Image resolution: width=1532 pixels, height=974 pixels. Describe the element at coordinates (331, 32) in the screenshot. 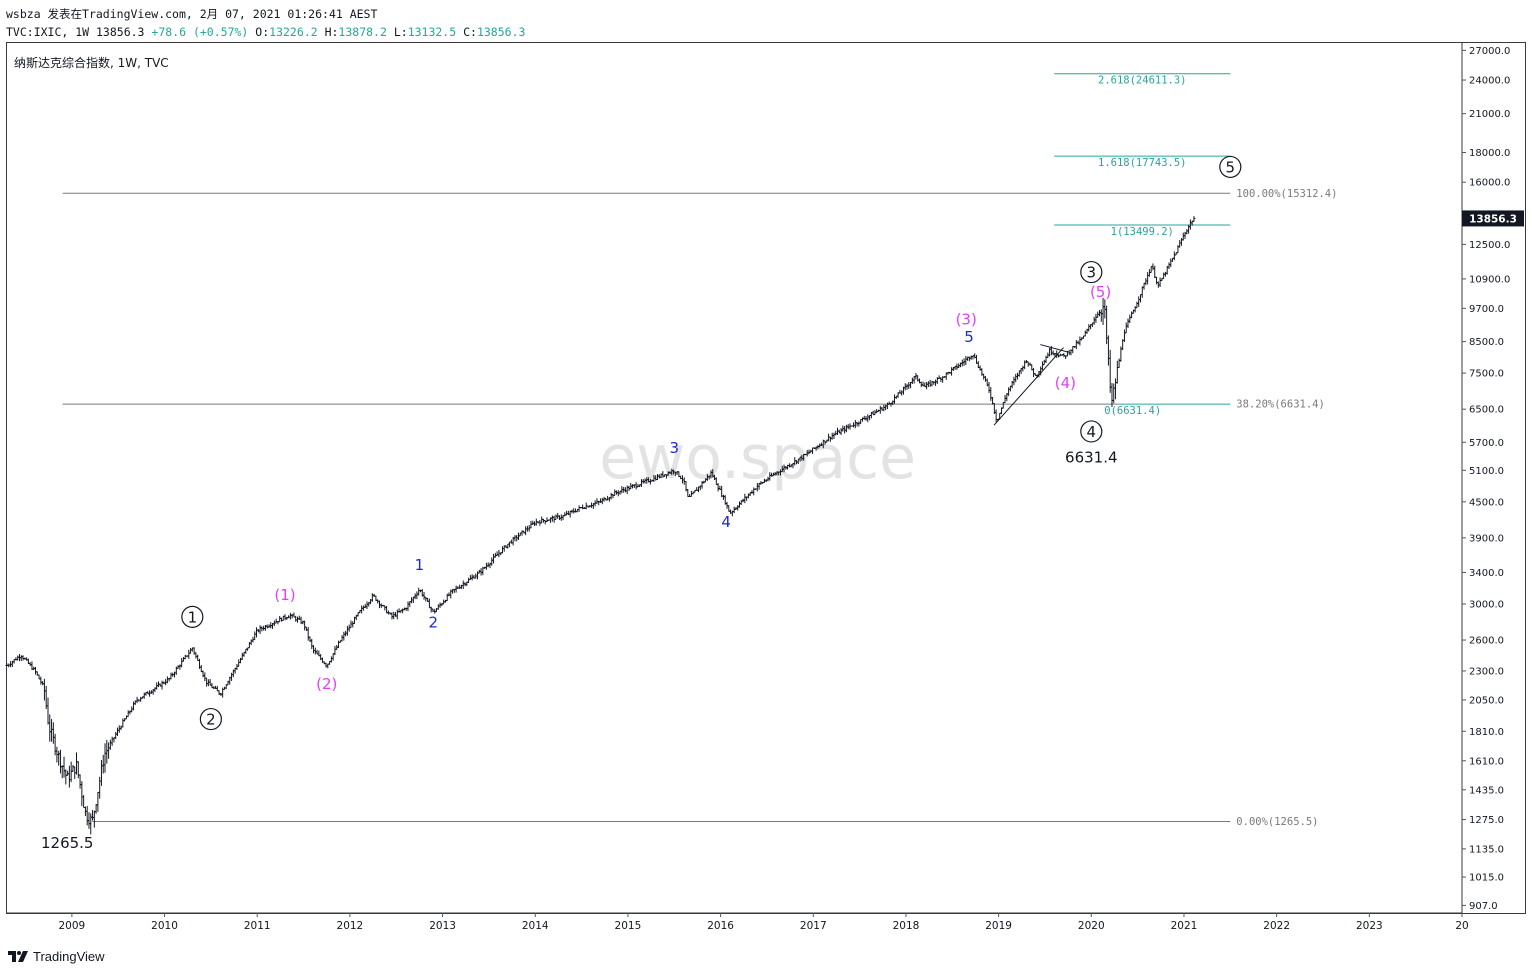

I see `high-label: H:` at that location.